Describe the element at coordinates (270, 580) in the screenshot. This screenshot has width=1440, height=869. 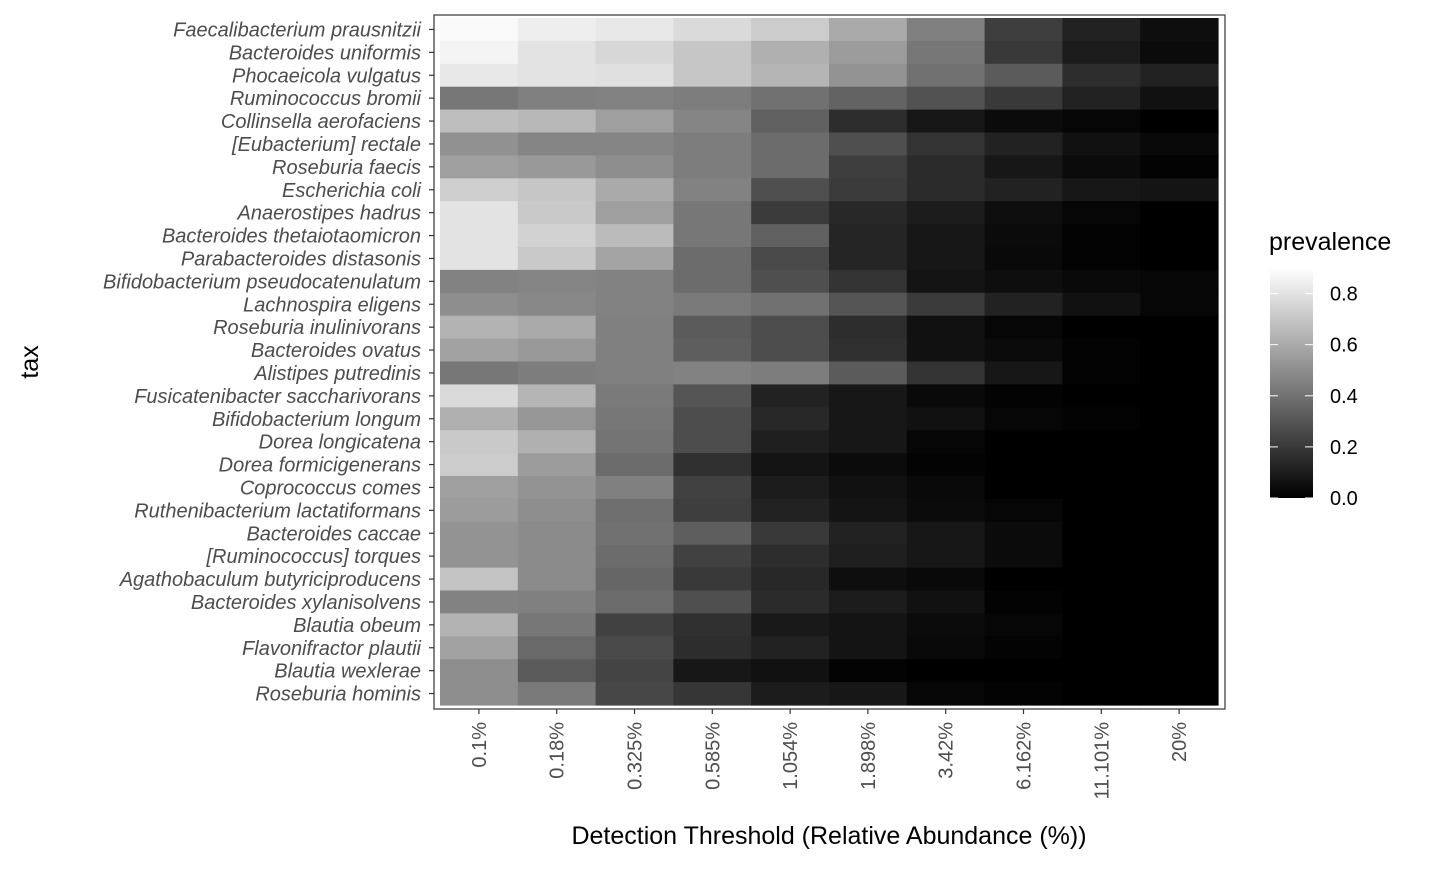
I see `y-tick-label: Agathobaculum butyriciproducens` at that location.